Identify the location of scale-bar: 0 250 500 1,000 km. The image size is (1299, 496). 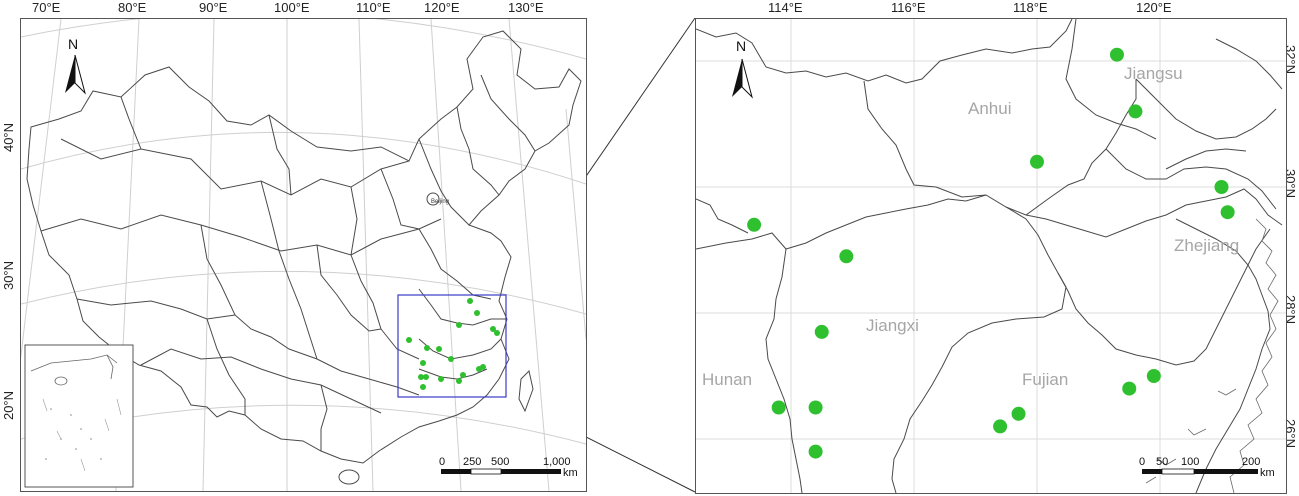
(508, 467).